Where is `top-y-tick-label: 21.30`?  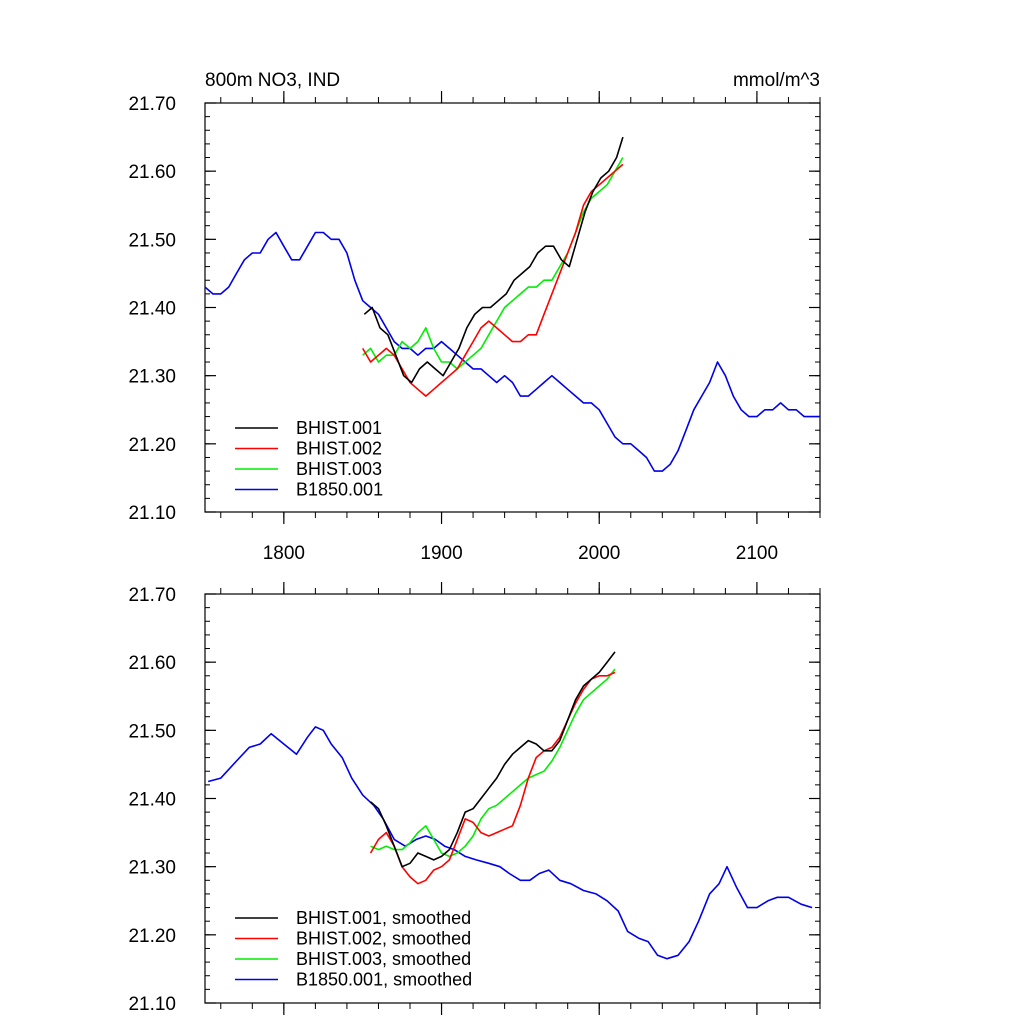 top-y-tick-label: 21.30 is located at coordinates (152, 377).